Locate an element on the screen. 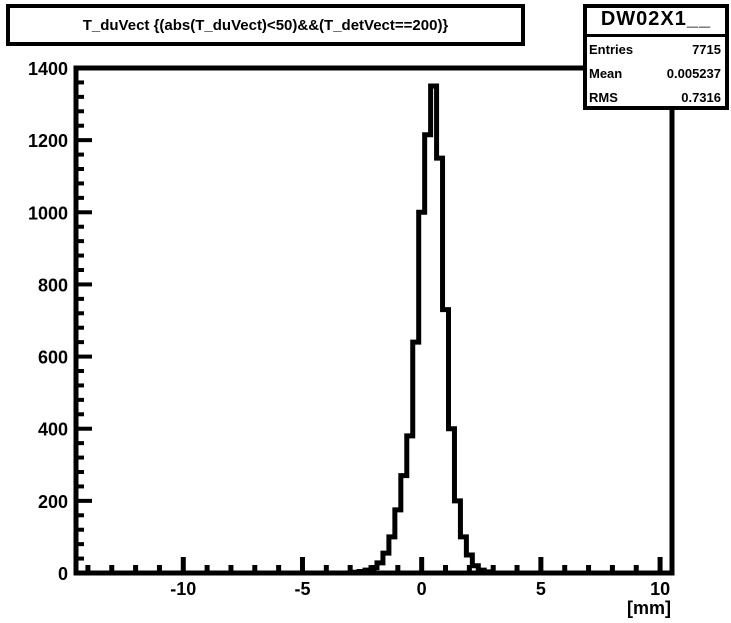  stats-label: Mean is located at coordinates (606, 73).